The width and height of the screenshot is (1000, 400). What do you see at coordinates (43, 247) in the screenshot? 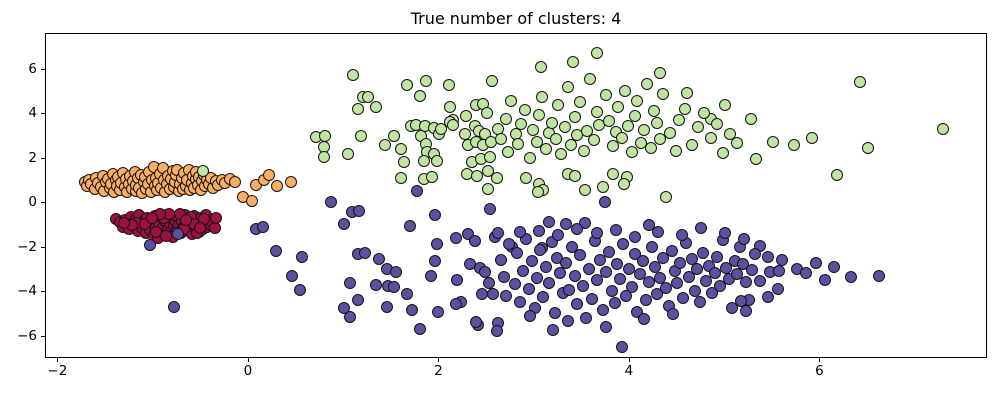
I see `y-axis-tick` at bounding box center [43, 247].